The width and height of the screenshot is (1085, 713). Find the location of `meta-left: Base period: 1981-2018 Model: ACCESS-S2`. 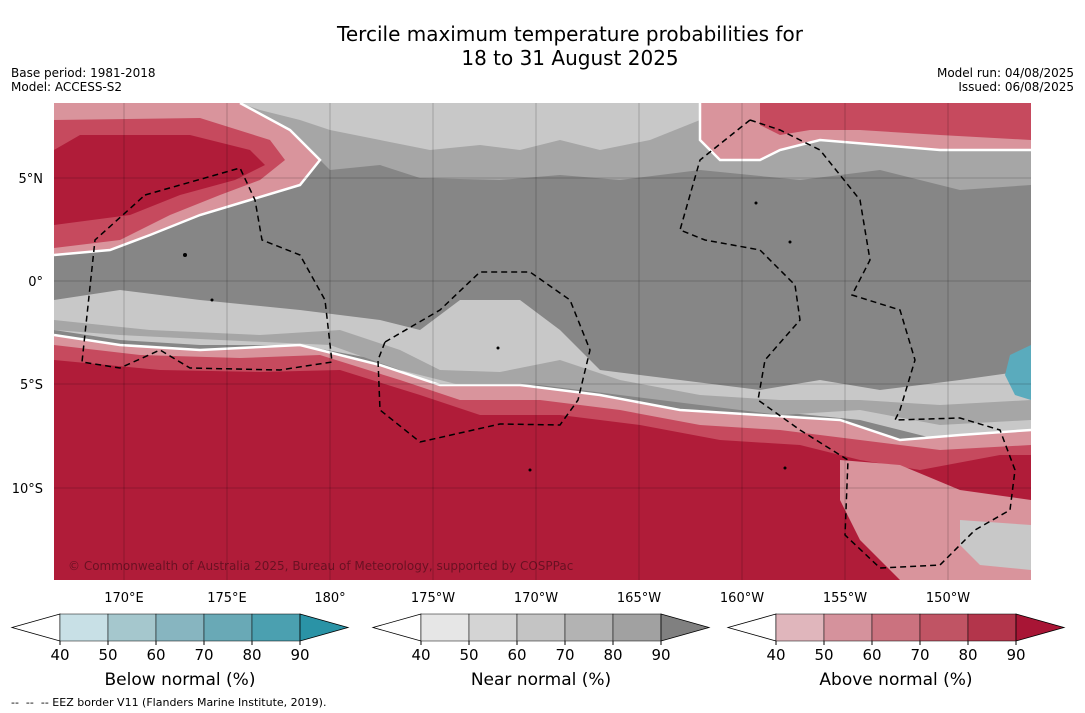

meta-left: Base period: 1981-2018 Model: ACCESS-S2 is located at coordinates (83, 80).